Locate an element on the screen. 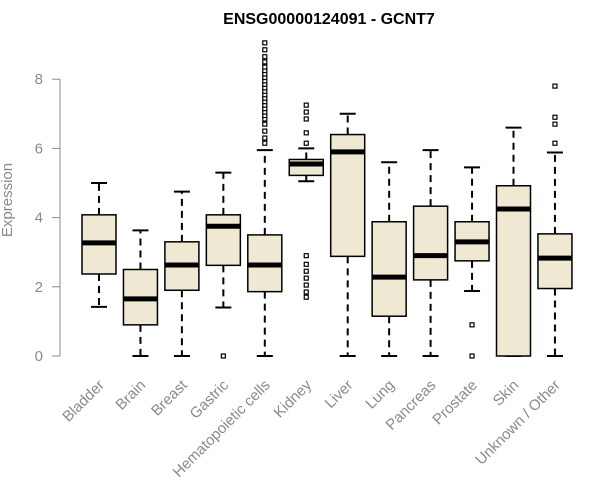 Image resolution: width=600 pixels, height=500 pixels. box-skin is located at coordinates (513, 241).